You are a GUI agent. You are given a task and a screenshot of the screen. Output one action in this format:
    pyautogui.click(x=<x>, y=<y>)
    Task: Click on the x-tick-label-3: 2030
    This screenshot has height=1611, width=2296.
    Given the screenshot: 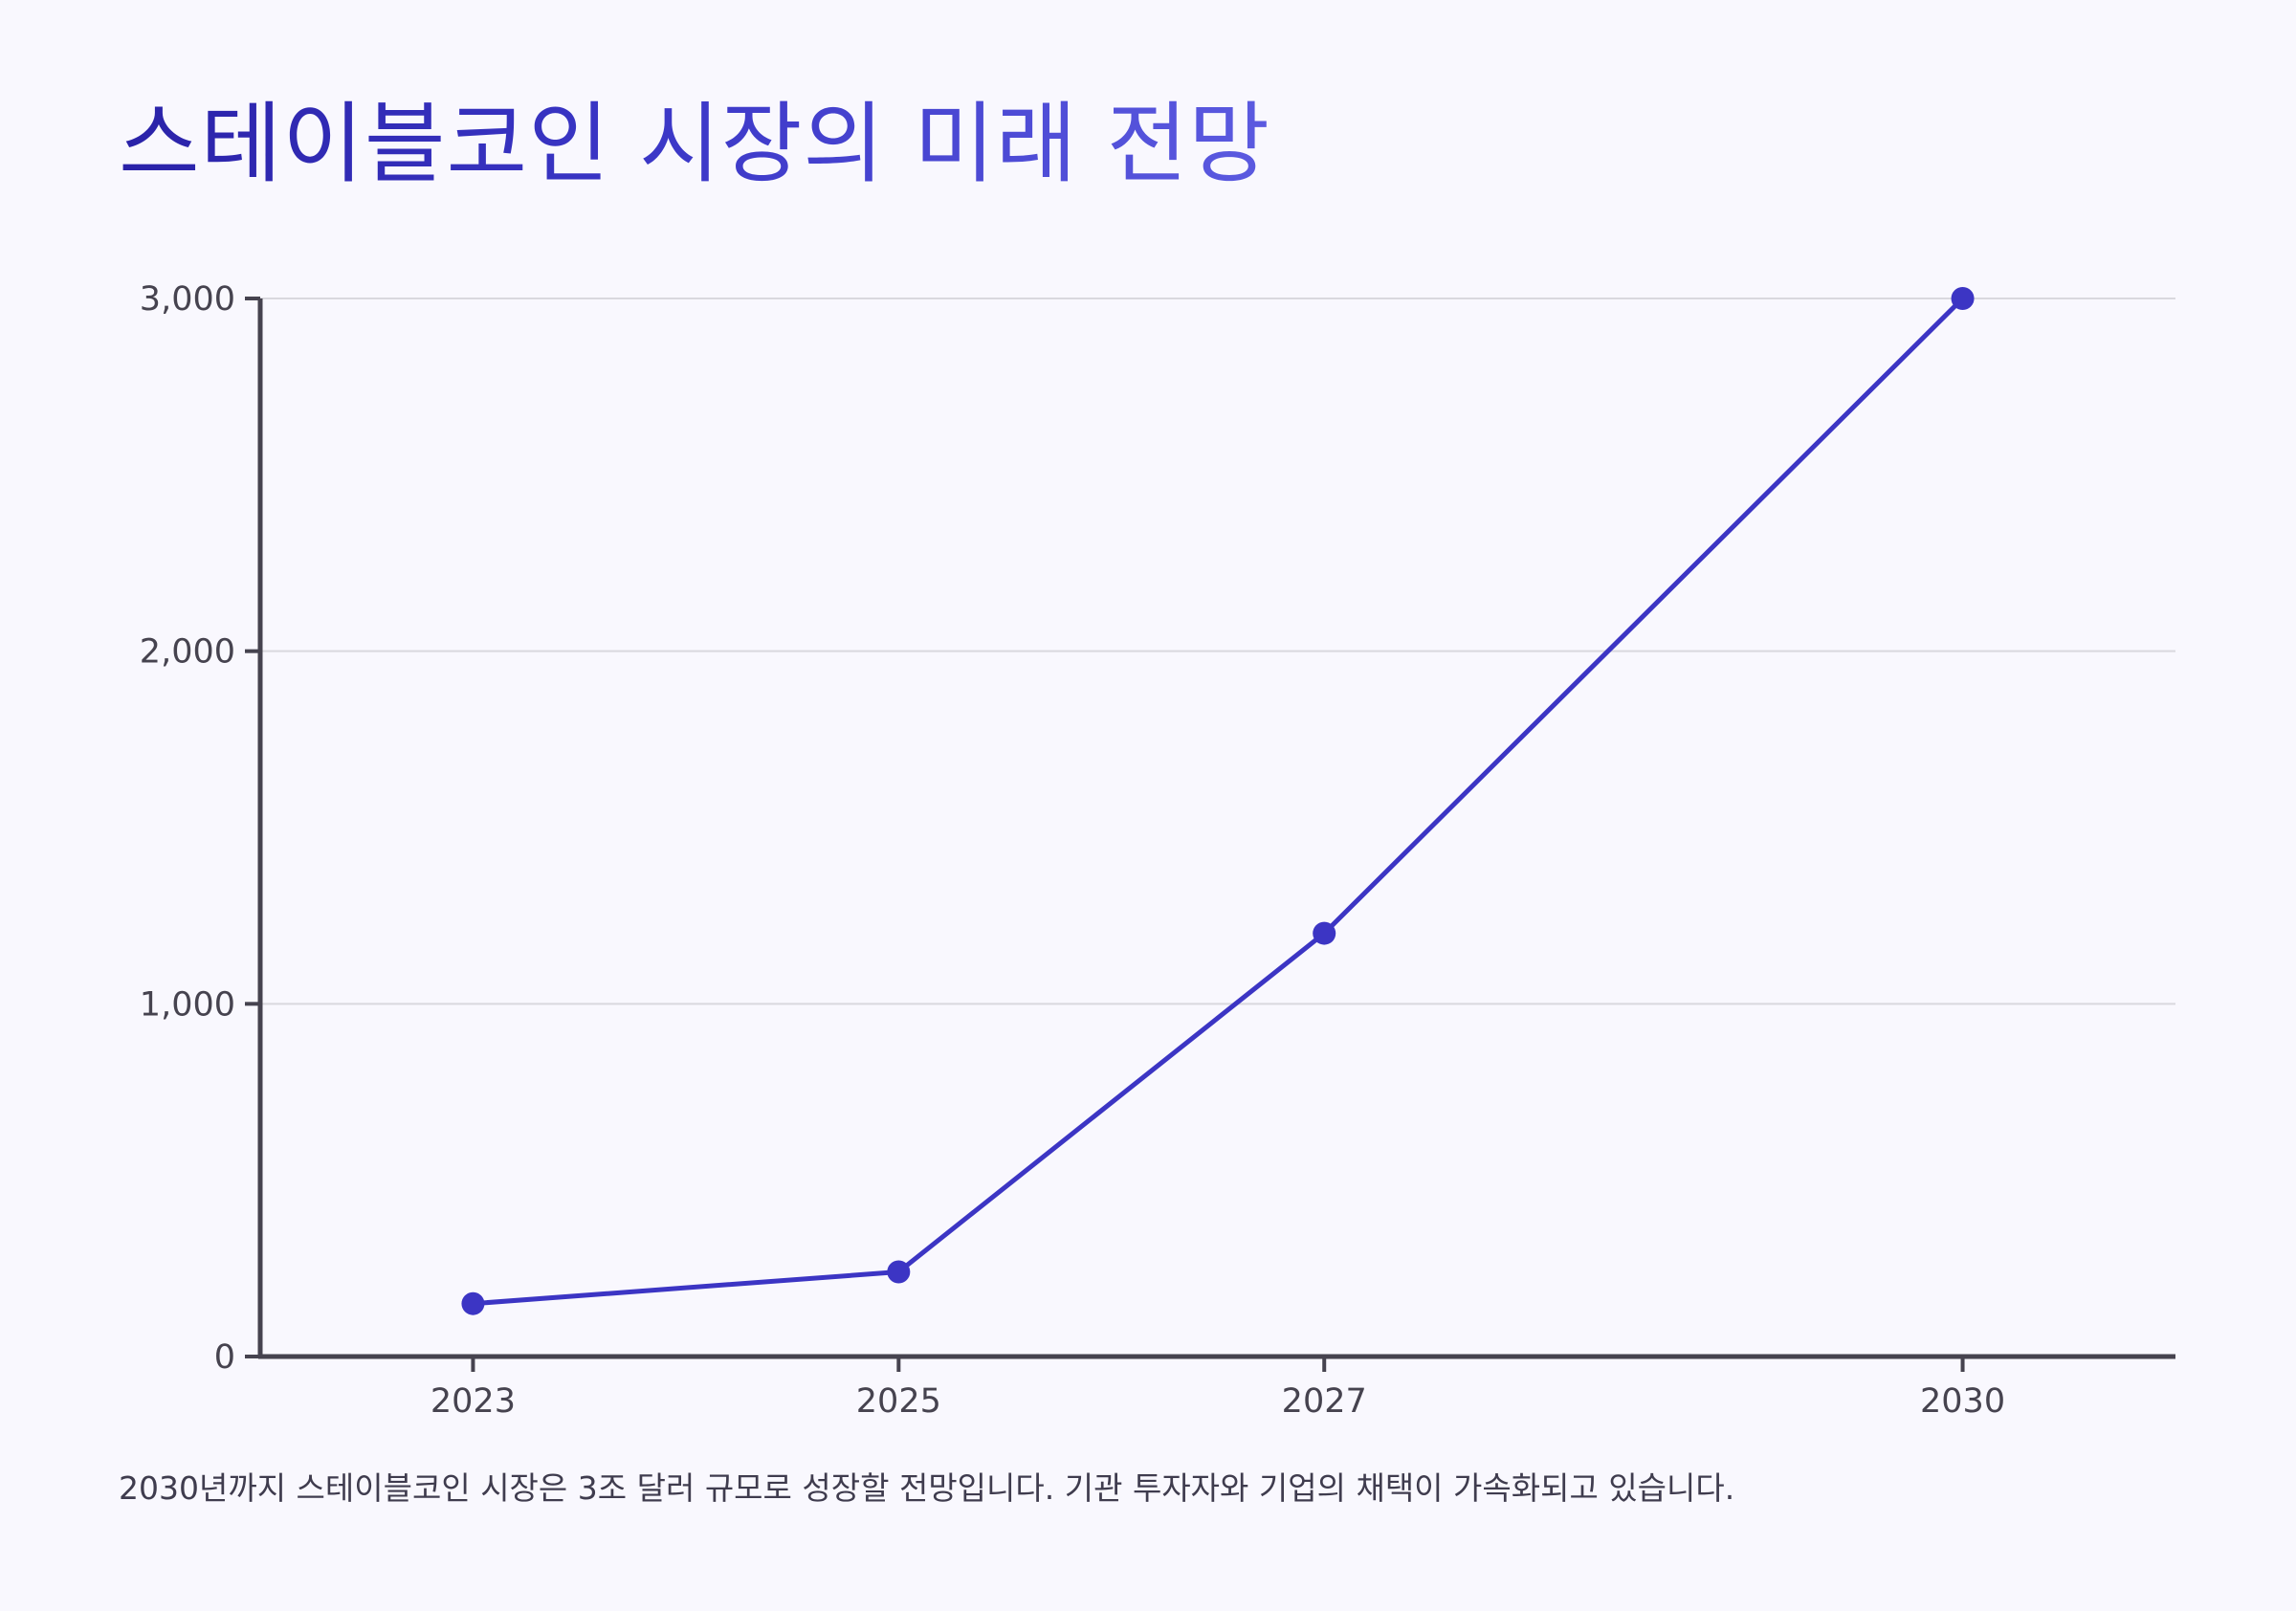 What is the action you would take?
    pyautogui.click(x=1963, y=1401)
    